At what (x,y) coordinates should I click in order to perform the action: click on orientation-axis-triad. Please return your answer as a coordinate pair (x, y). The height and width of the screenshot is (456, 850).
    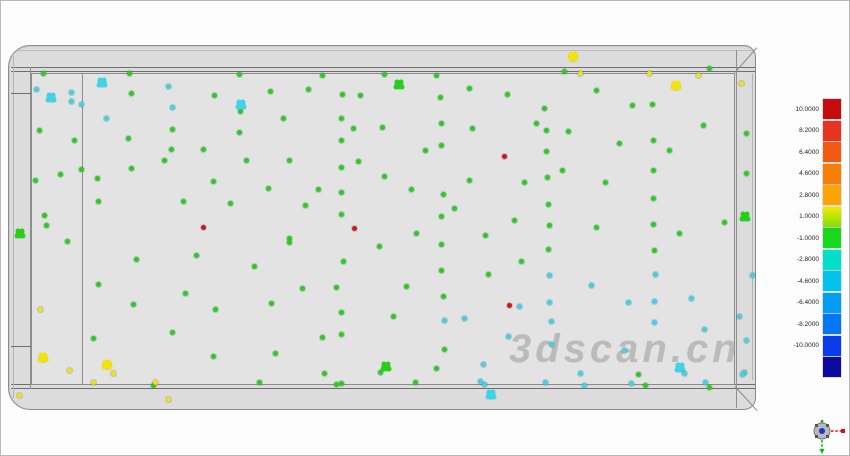
    Looking at the image, I should click on (822, 433).